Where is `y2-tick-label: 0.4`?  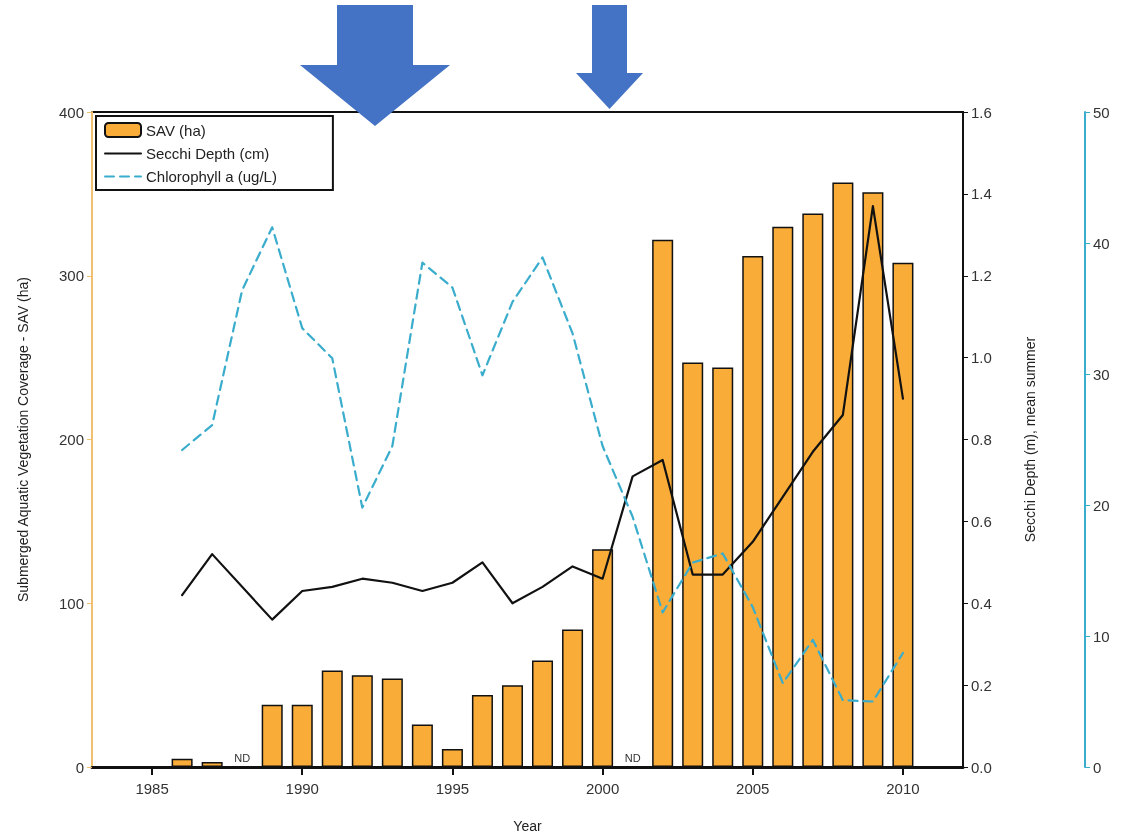 y2-tick-label: 0.4 is located at coordinates (981, 603).